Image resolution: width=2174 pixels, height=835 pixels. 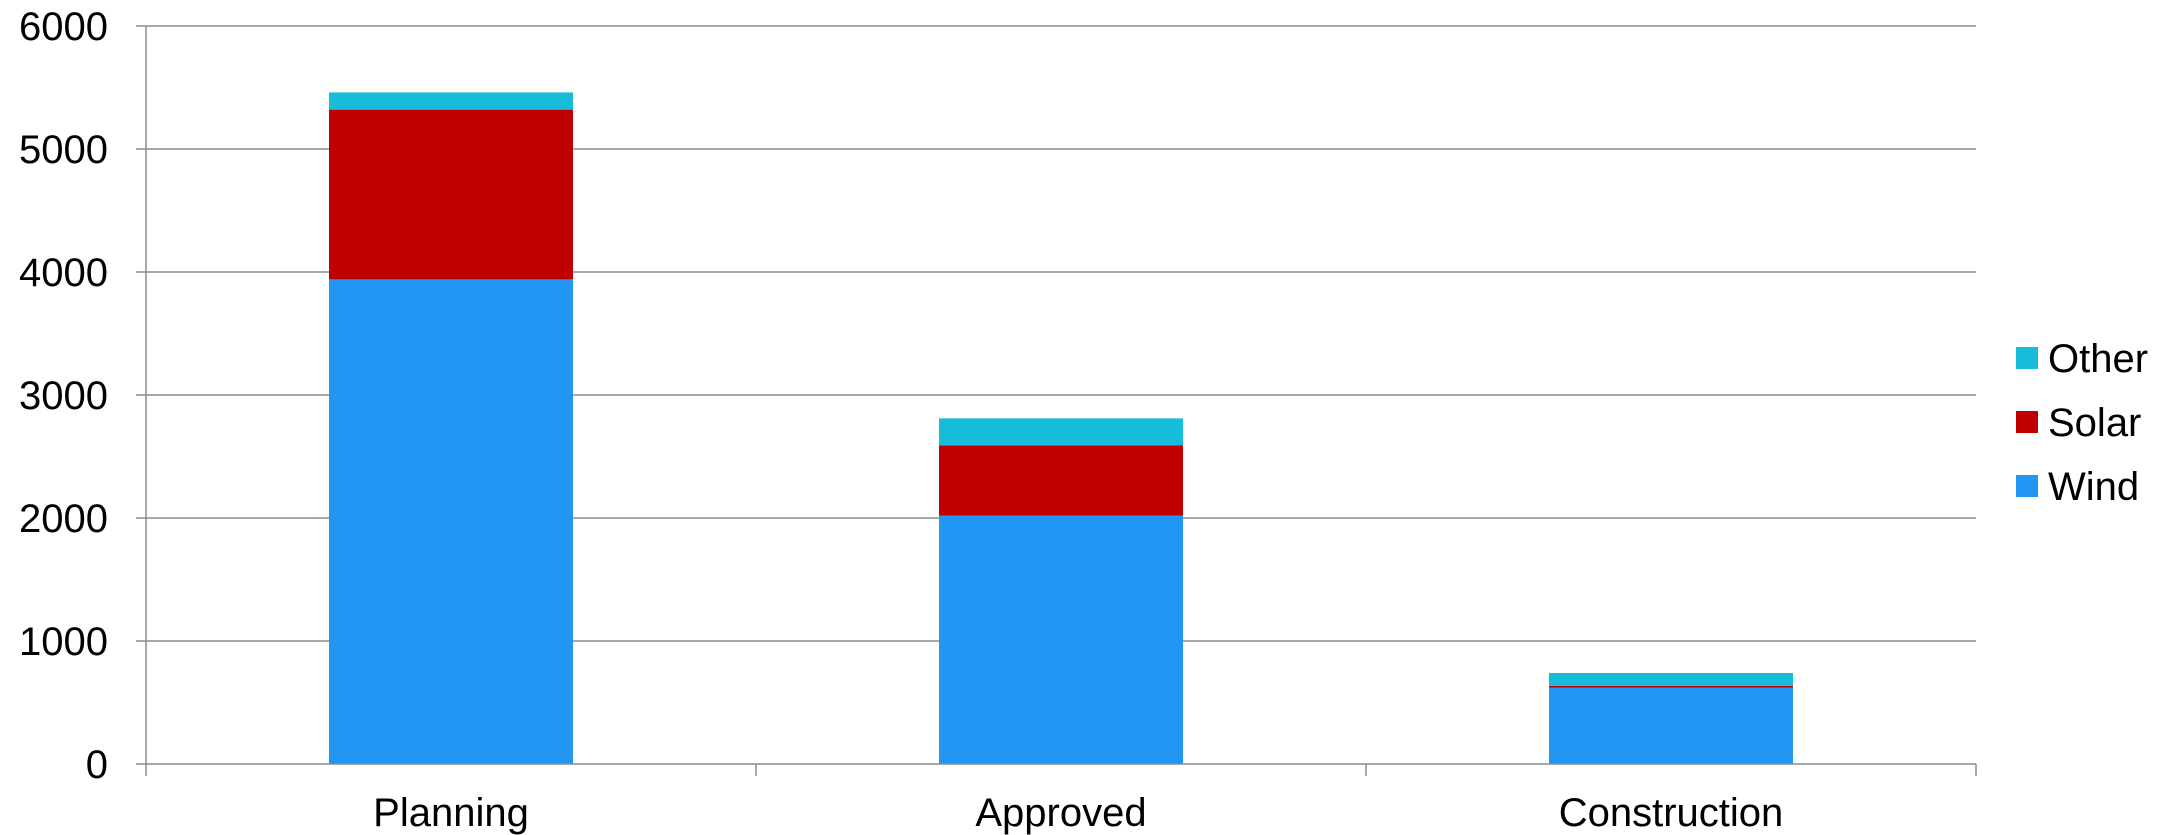 What do you see at coordinates (63, 519) in the screenshot?
I see `y-tick-label: 2000` at bounding box center [63, 519].